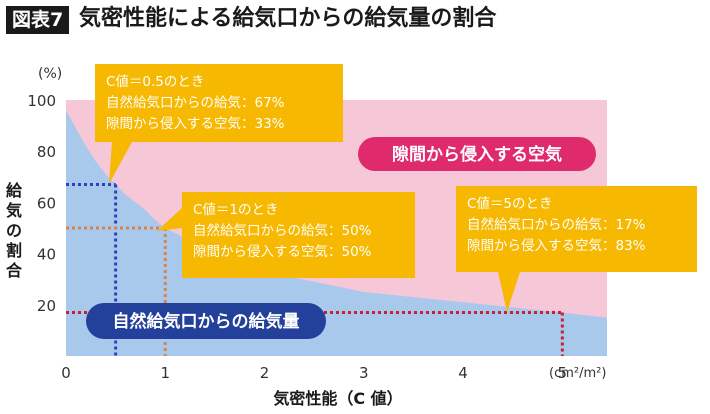  I want to click on callout-1-line-2: 自然給気口からの給気：67%, so click(195, 102).